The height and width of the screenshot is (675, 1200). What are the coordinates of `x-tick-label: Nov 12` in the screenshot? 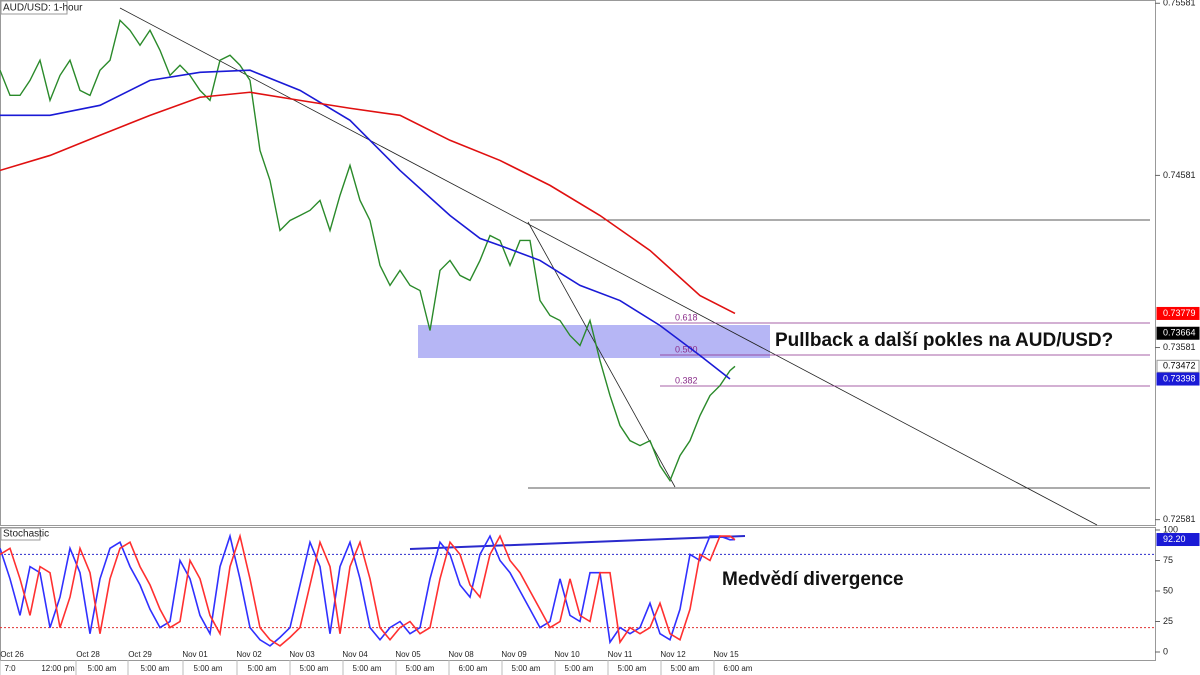 It's located at (673, 654).